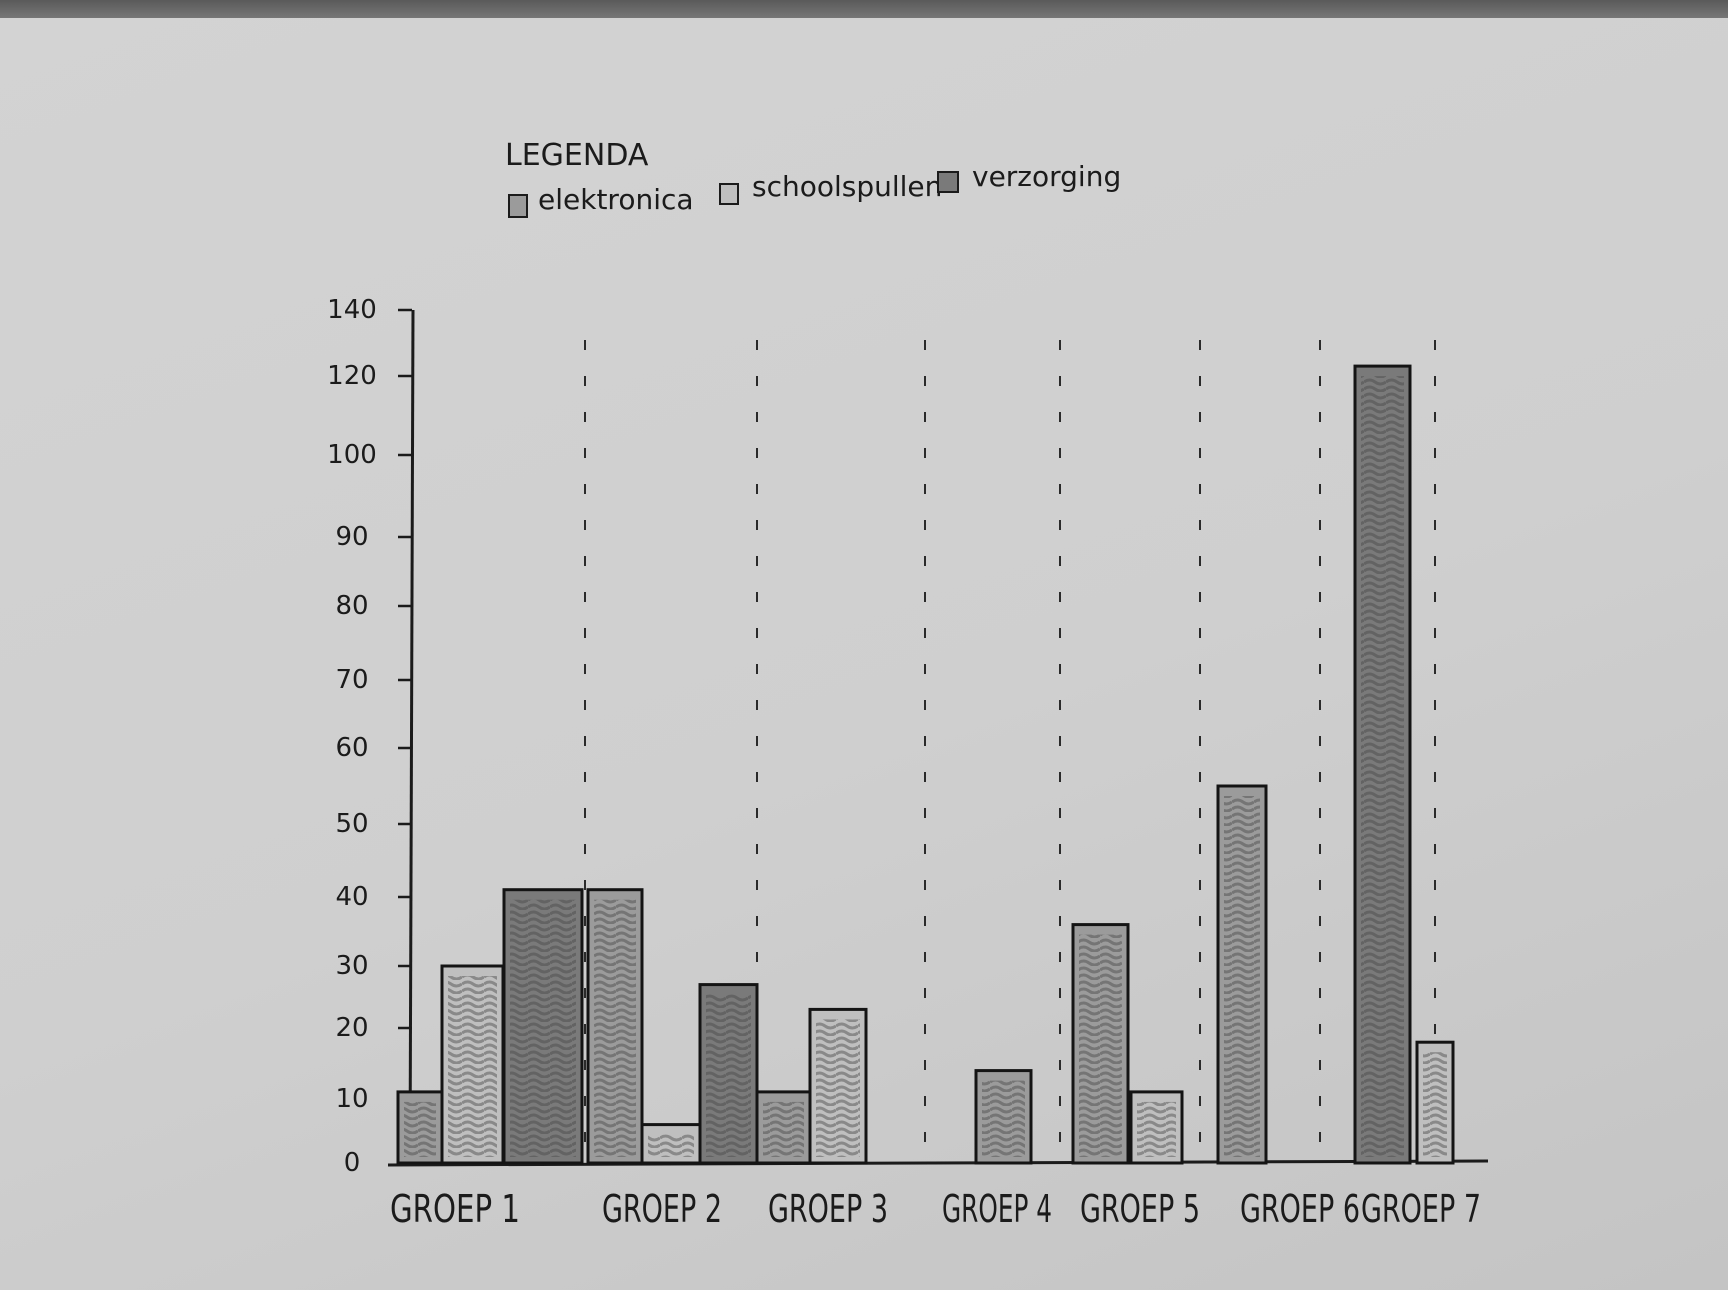 This screenshot has width=1728, height=1290. What do you see at coordinates (351, 606) in the screenshot?
I see `y-tick-label: 80` at bounding box center [351, 606].